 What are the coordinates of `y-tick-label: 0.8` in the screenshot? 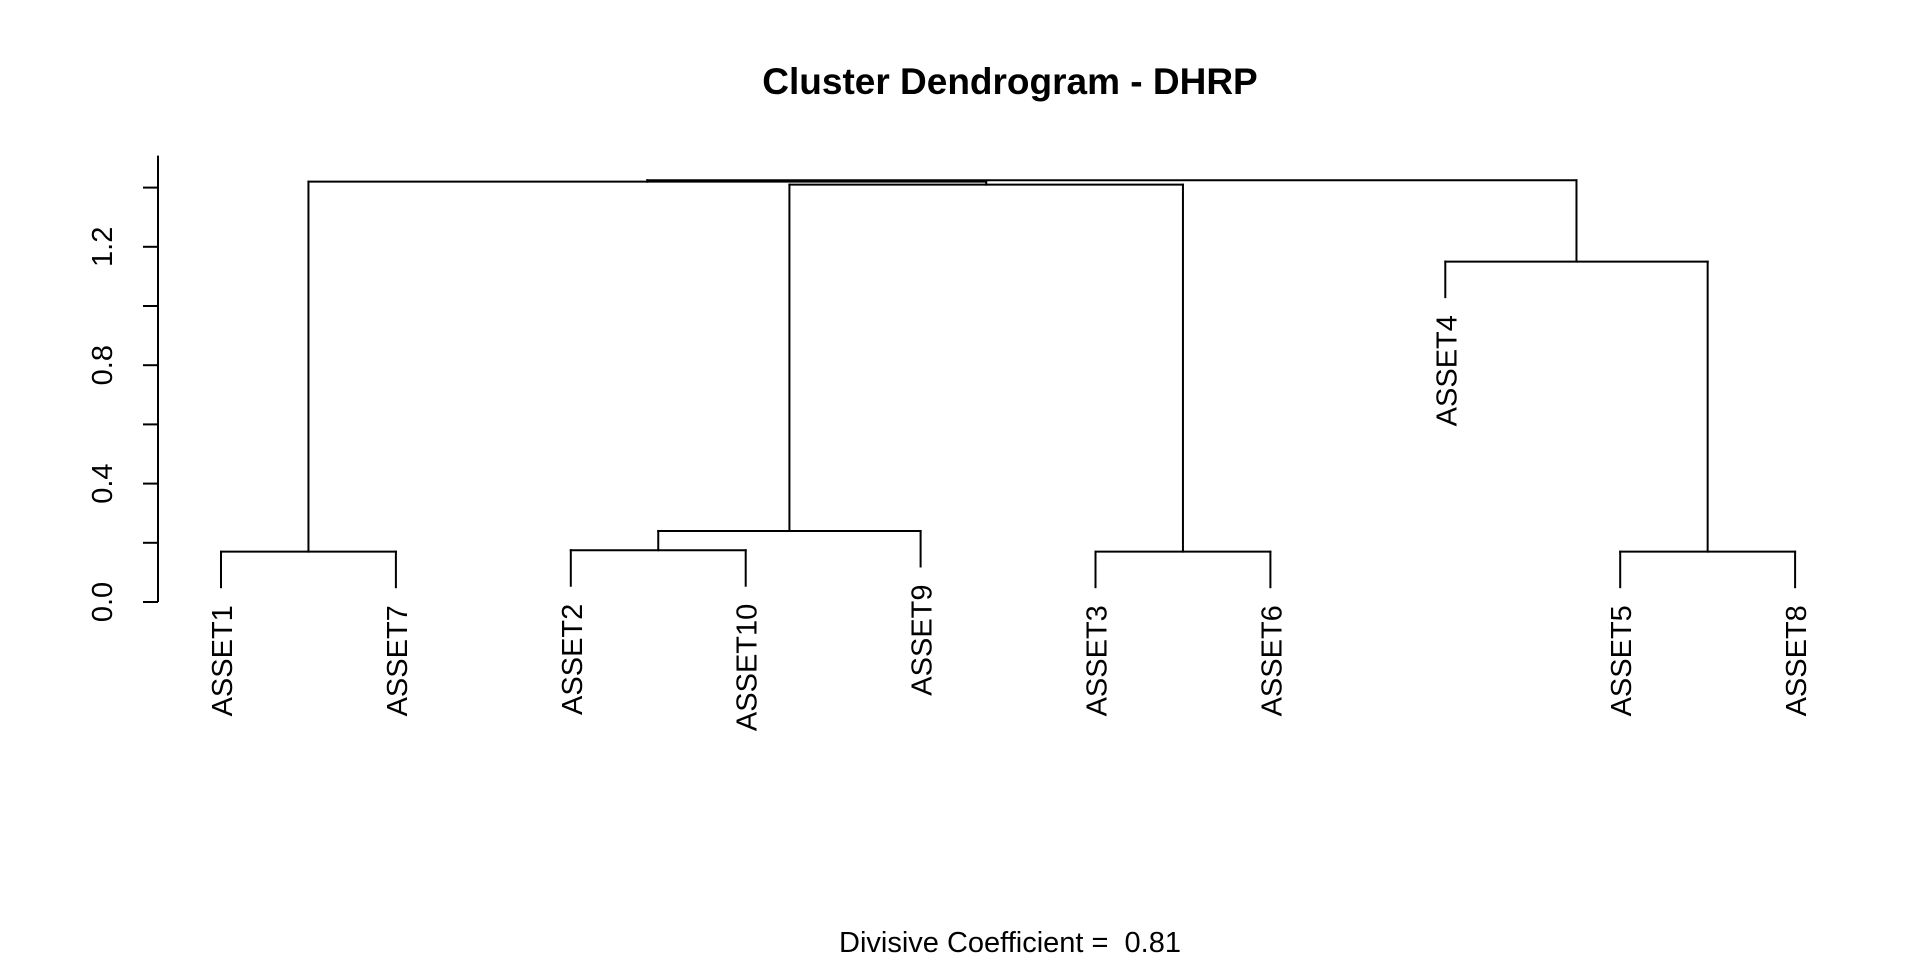 It's located at (103, 365).